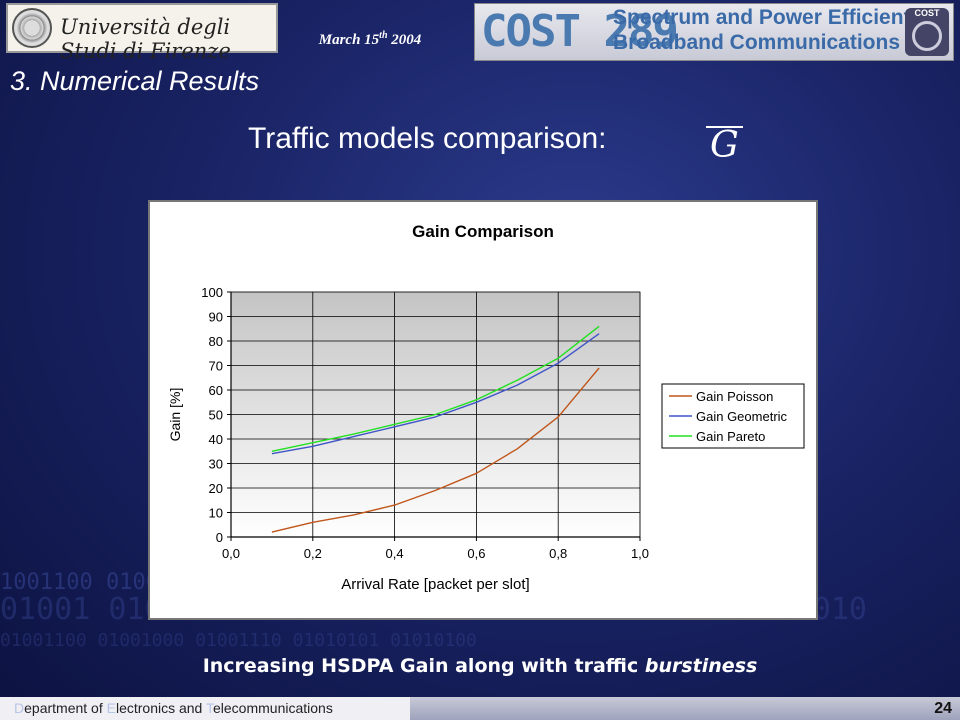  What do you see at coordinates (724, 145) in the screenshot?
I see `g-bar-symbol: G` at bounding box center [724, 145].